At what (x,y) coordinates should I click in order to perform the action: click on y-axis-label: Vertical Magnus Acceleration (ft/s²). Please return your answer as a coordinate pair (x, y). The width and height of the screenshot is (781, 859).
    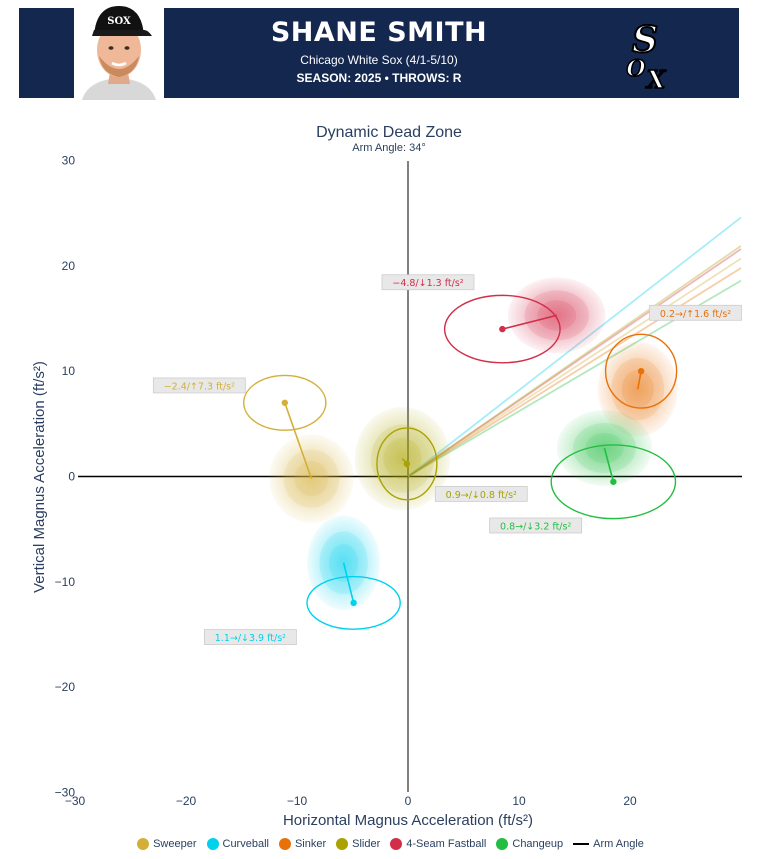
    Looking at the image, I should click on (39, 477).